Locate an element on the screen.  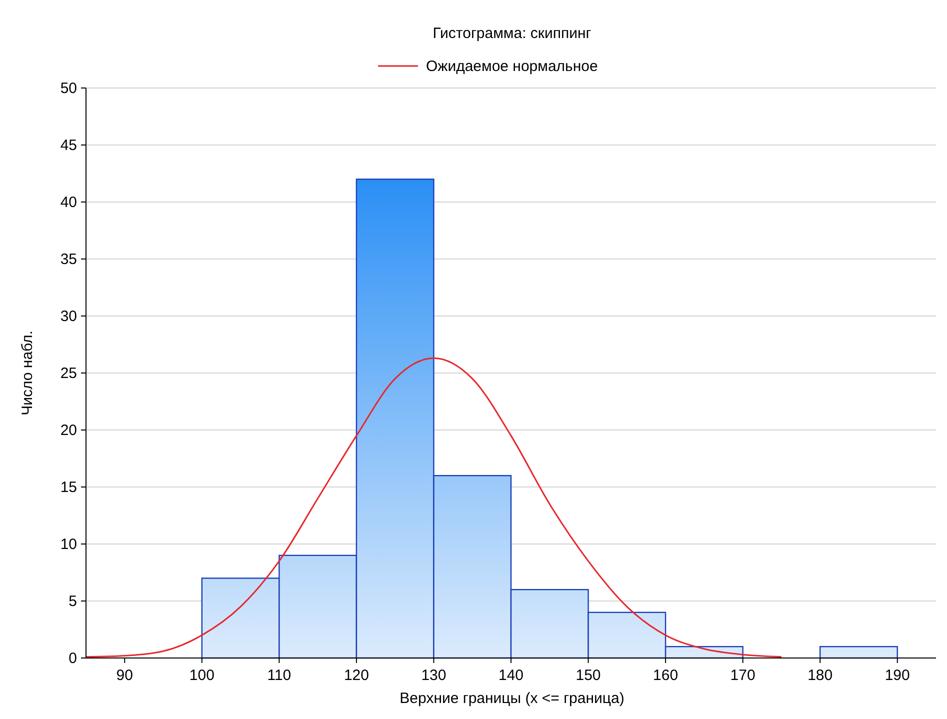
x-tick-label: 140 is located at coordinates (511, 675).